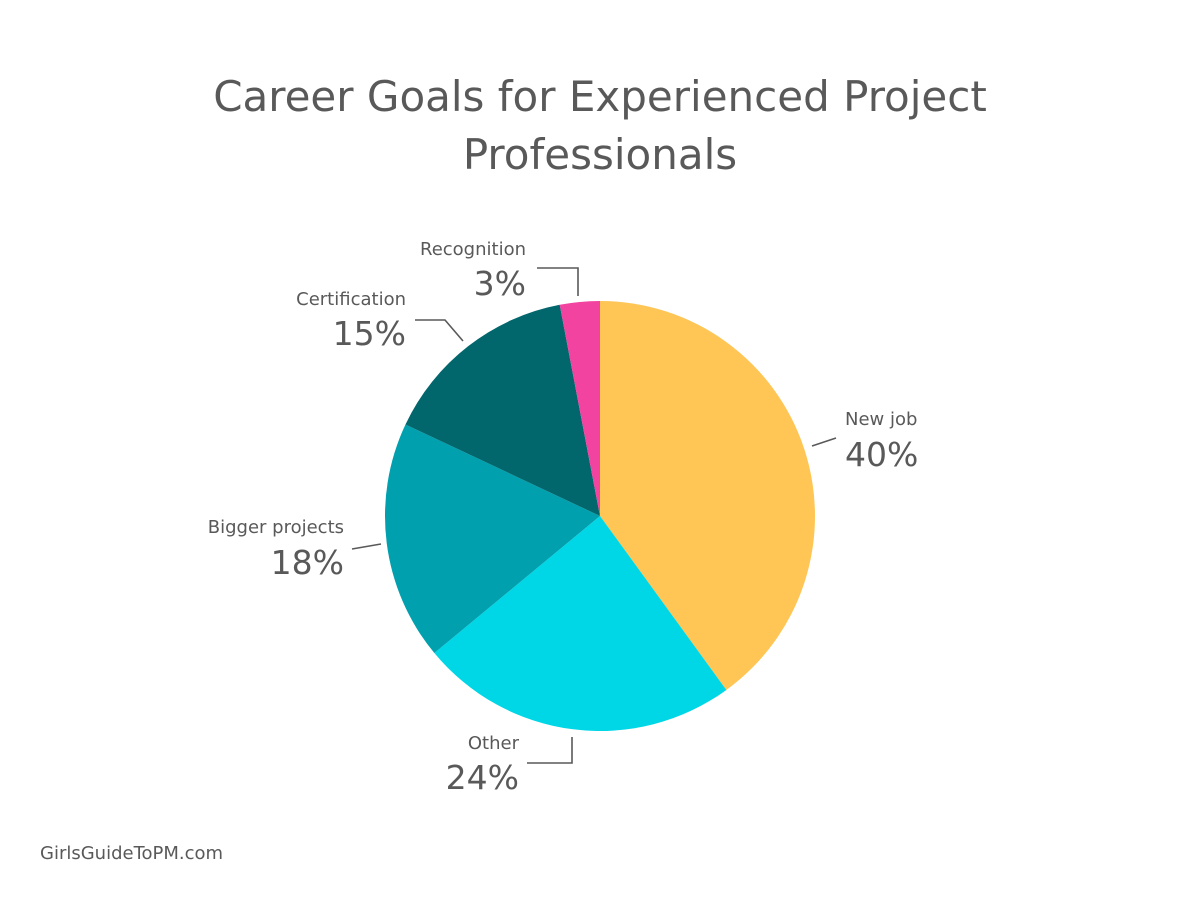  I want to click on chart-title-line-1: Career Goals for Experienced Project, so click(600, 96).